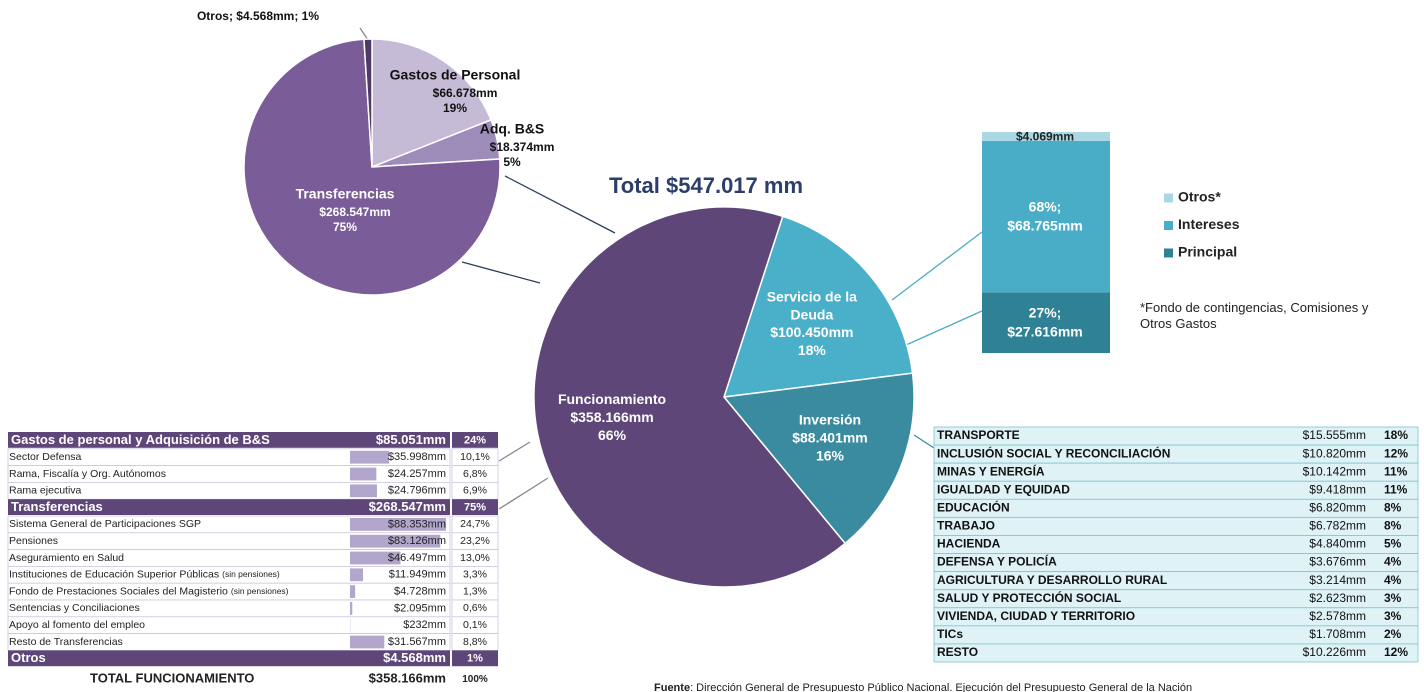  I want to click on section-label: Gastos de personal y Adquisición de B&S, so click(140, 439).